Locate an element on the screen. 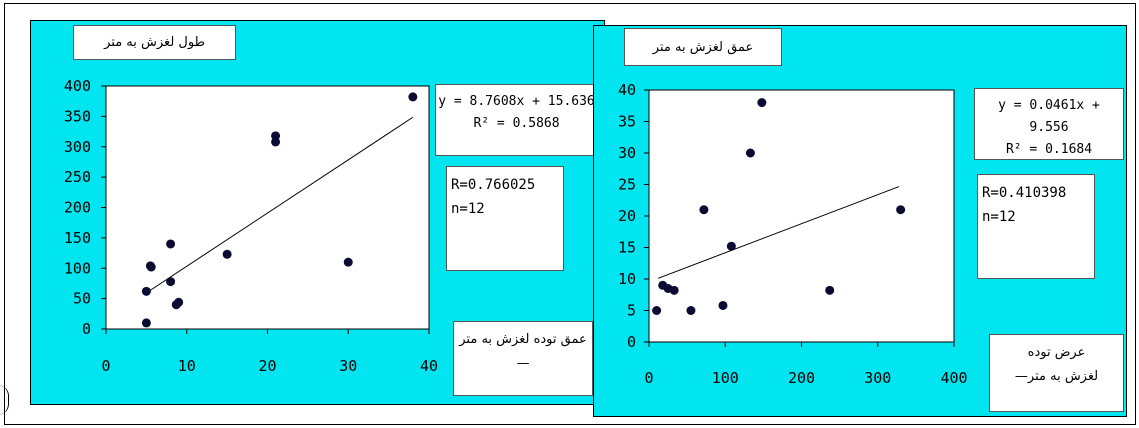  chart-2-n-value: n=12 is located at coordinates (999, 217).